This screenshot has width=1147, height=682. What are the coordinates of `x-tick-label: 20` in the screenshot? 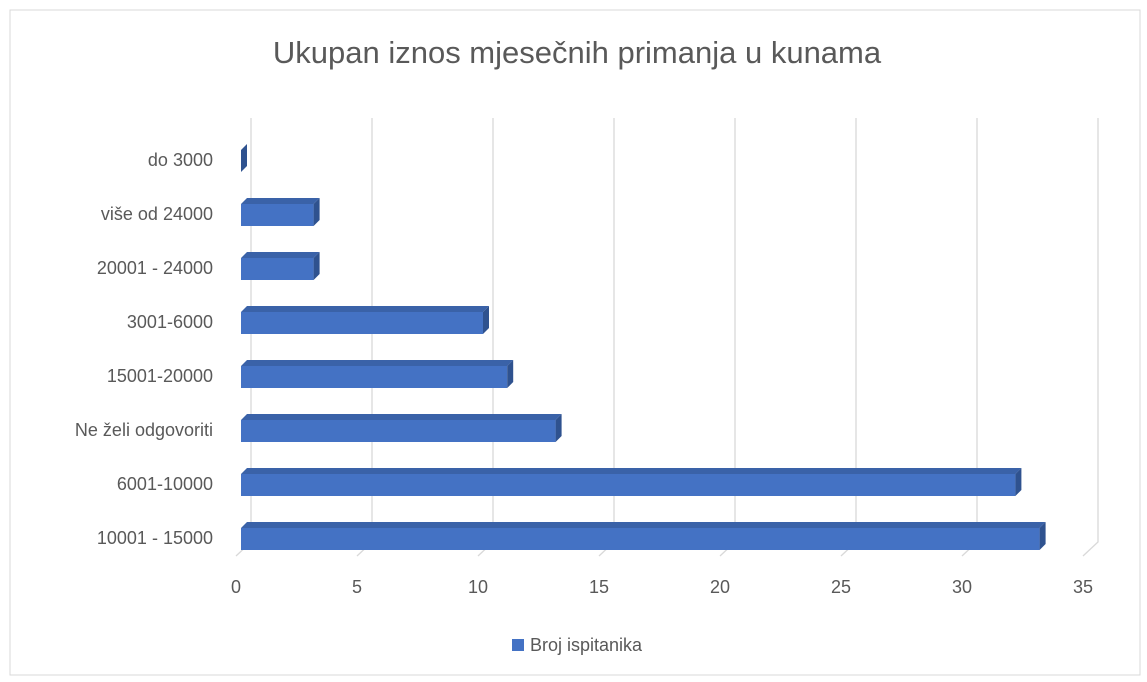 It's located at (720, 587).